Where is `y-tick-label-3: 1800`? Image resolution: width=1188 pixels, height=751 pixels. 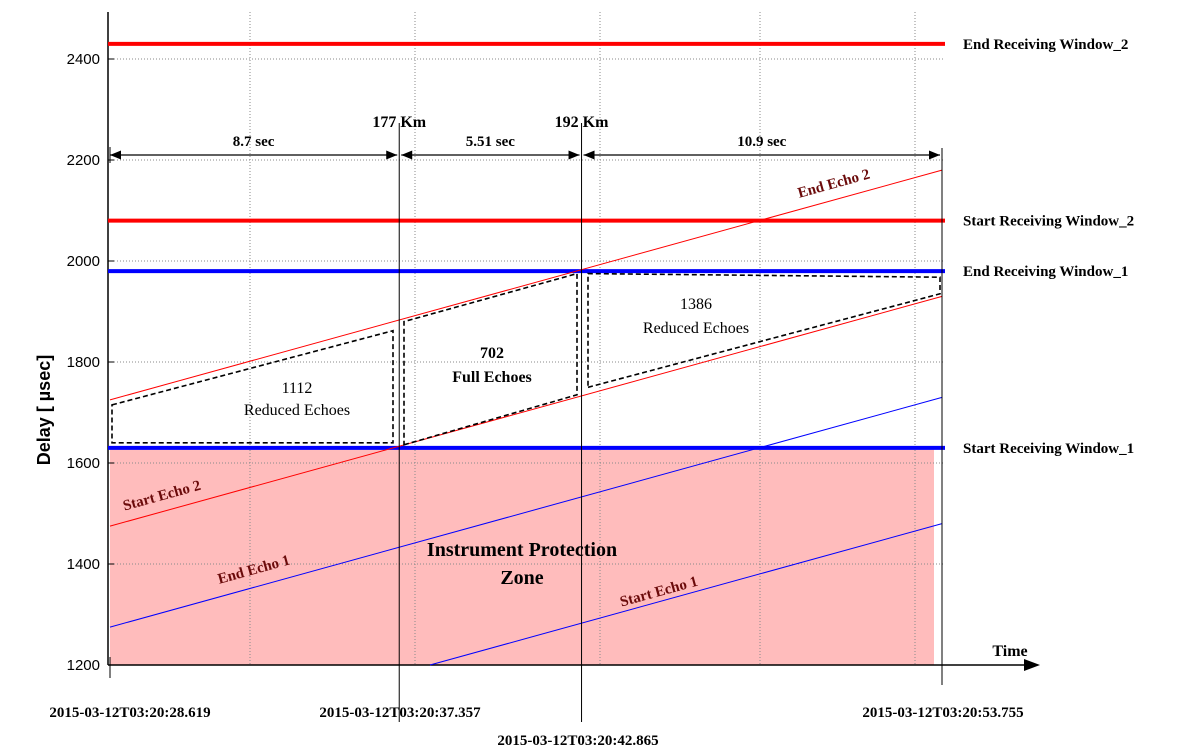
y-tick-label-3: 1800 is located at coordinates (83, 362).